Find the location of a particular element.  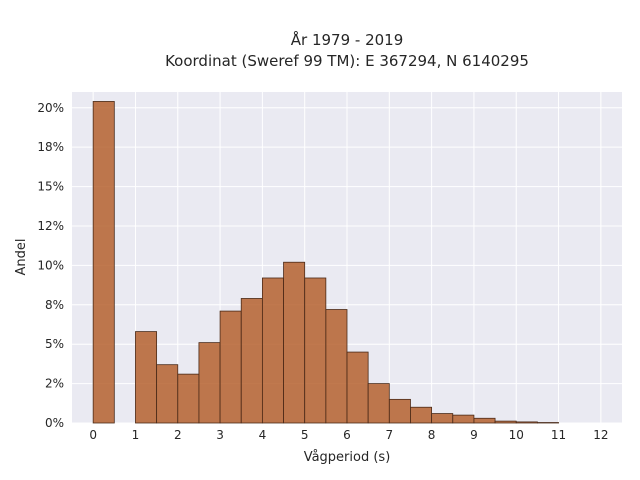

y-tick-label: 2% is located at coordinates (54, 384).